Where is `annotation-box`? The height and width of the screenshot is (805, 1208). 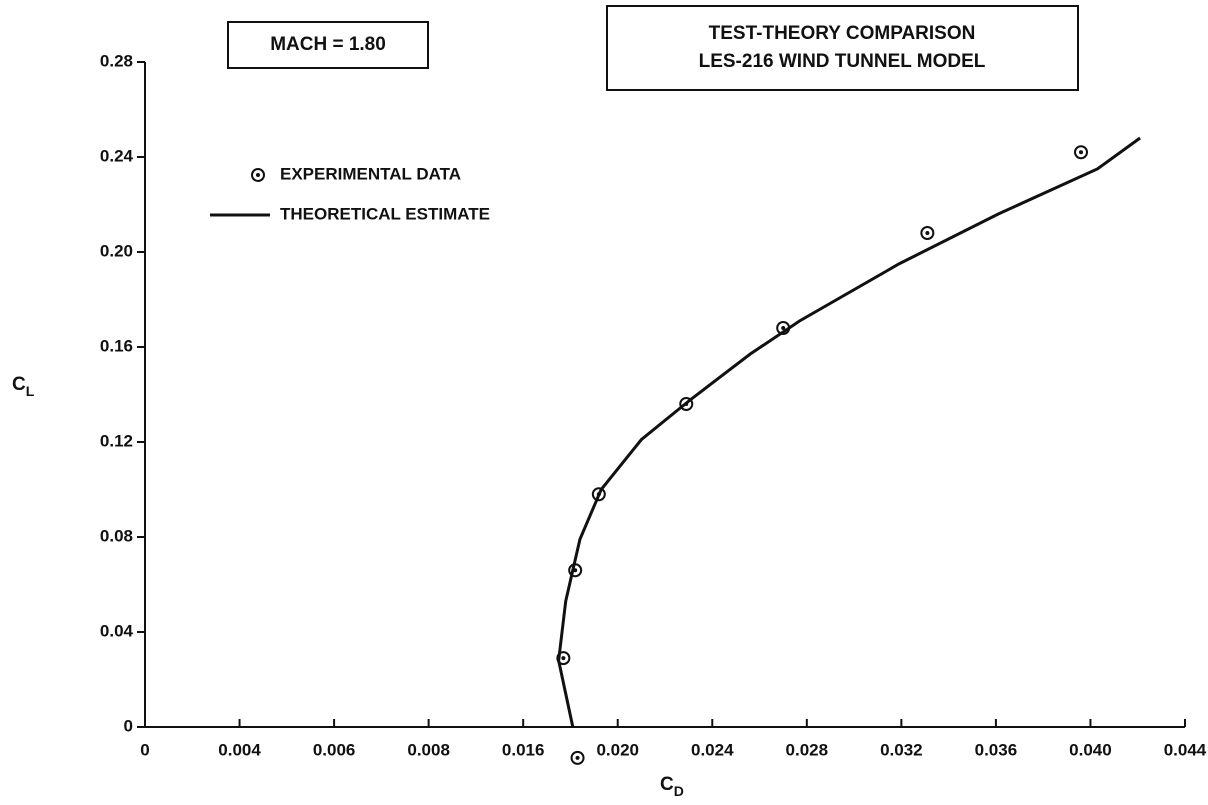
annotation-box is located at coordinates (328, 45).